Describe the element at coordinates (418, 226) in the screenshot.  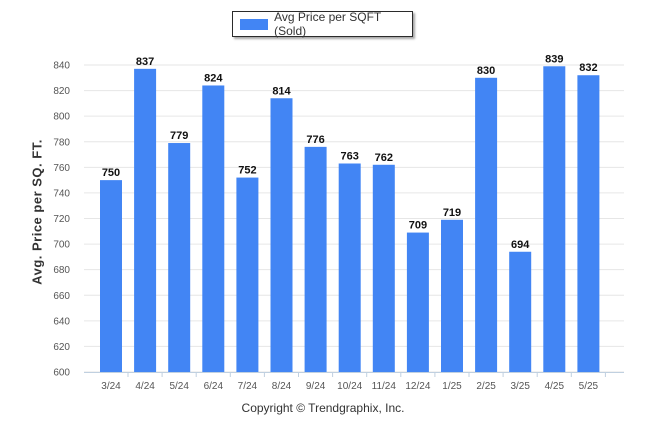
I see `data-label: 709` at that location.